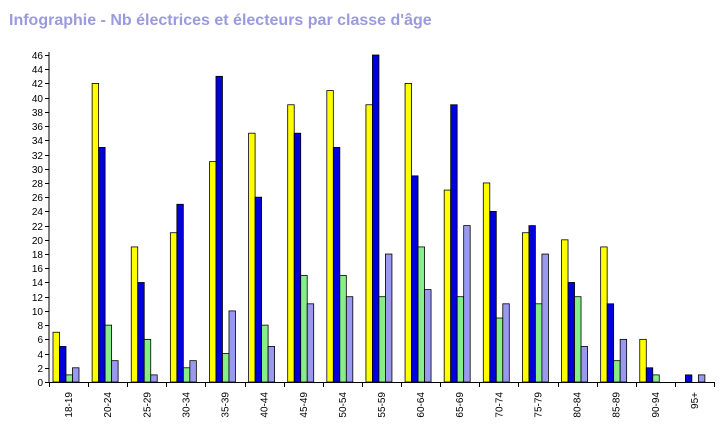 The height and width of the screenshot is (426, 728). I want to click on y-tick-label: 40, so click(38, 99).